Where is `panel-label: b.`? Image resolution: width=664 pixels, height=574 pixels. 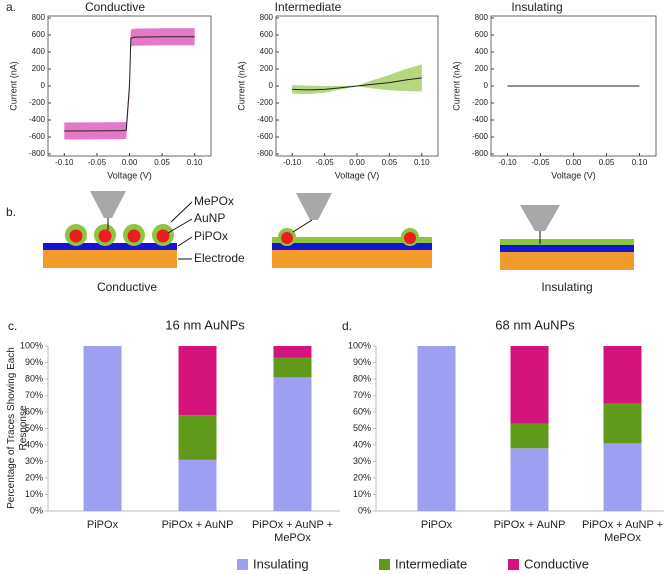 panel-label: b. is located at coordinates (11, 212).